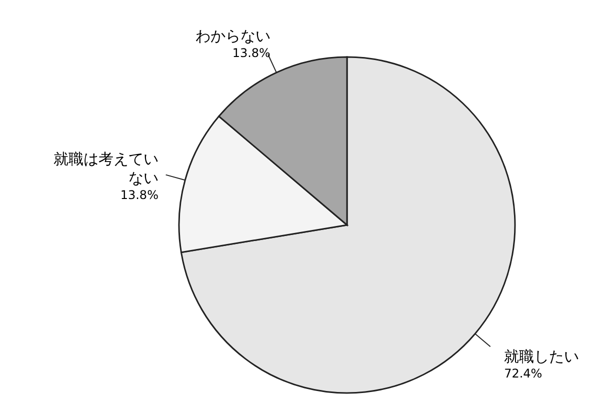  Describe the element at coordinates (232, 36) in the screenshot. I see `slice-label: わからない` at that location.